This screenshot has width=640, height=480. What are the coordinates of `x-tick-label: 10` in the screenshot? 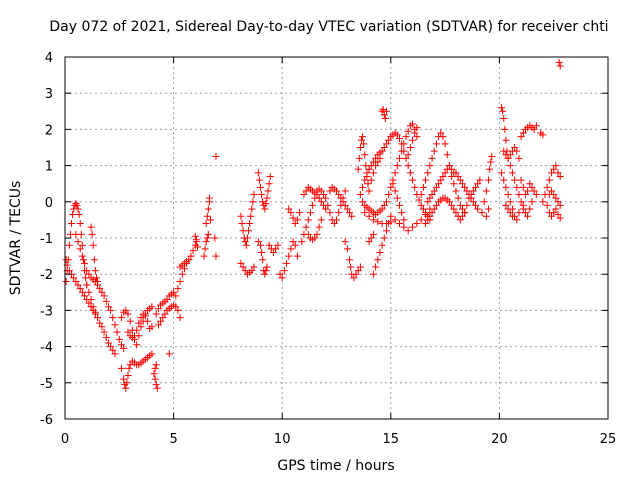 It's located at (282, 439).